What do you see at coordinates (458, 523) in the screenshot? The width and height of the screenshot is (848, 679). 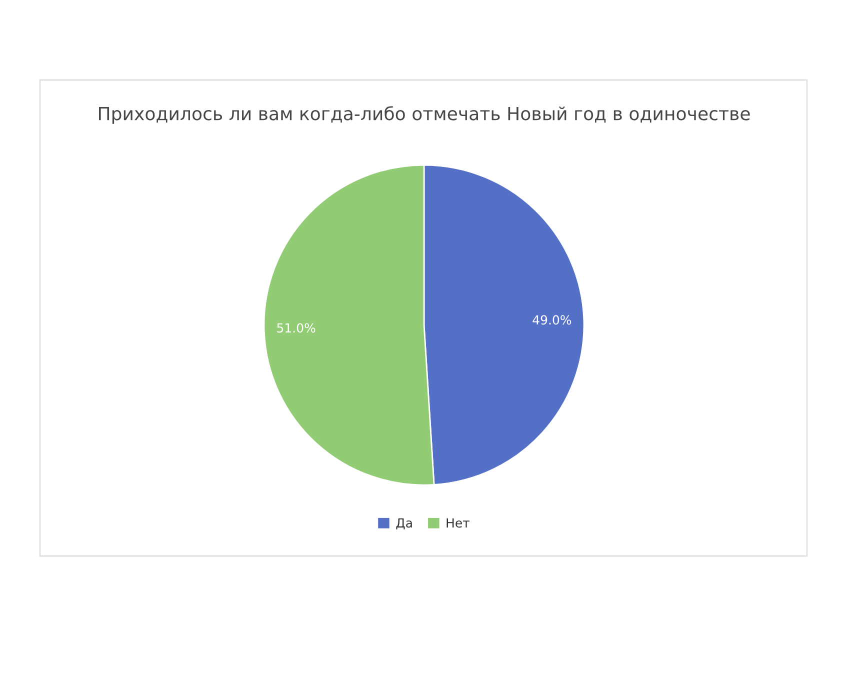 I see `legend-label: Нет` at bounding box center [458, 523].